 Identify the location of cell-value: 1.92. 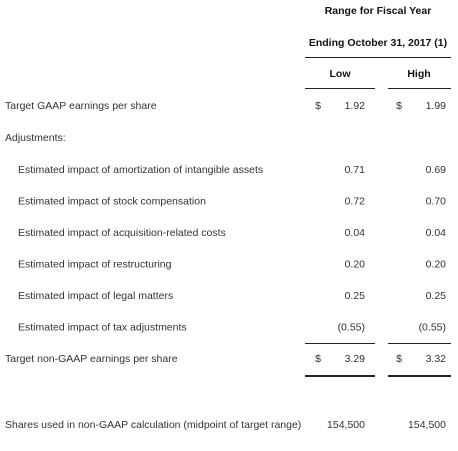
(355, 106).